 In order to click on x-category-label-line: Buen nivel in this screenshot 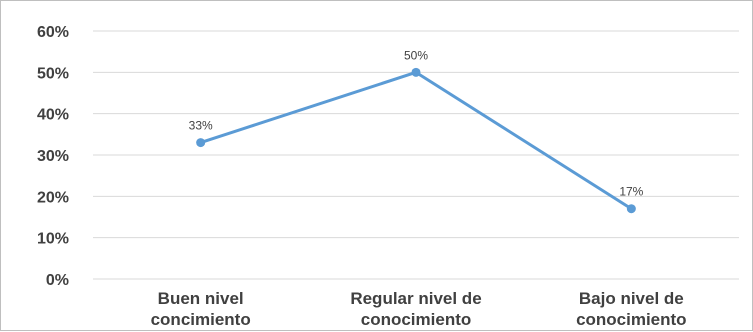, I will do `click(201, 298)`.